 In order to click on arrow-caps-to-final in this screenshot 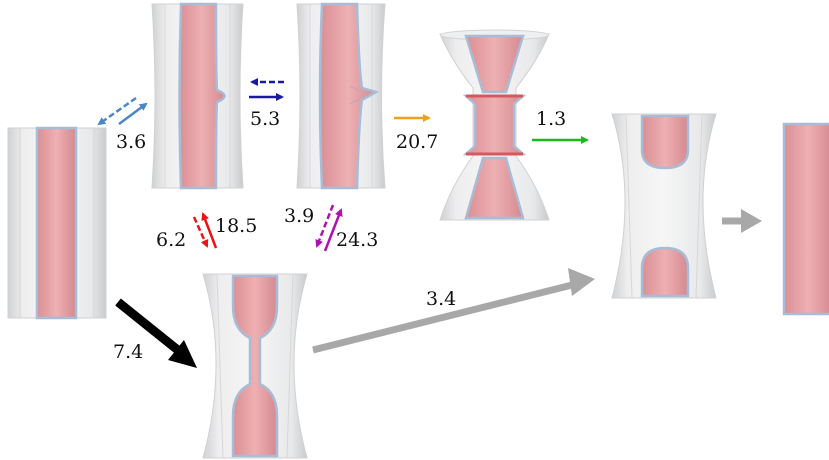, I will do `click(742, 221)`.